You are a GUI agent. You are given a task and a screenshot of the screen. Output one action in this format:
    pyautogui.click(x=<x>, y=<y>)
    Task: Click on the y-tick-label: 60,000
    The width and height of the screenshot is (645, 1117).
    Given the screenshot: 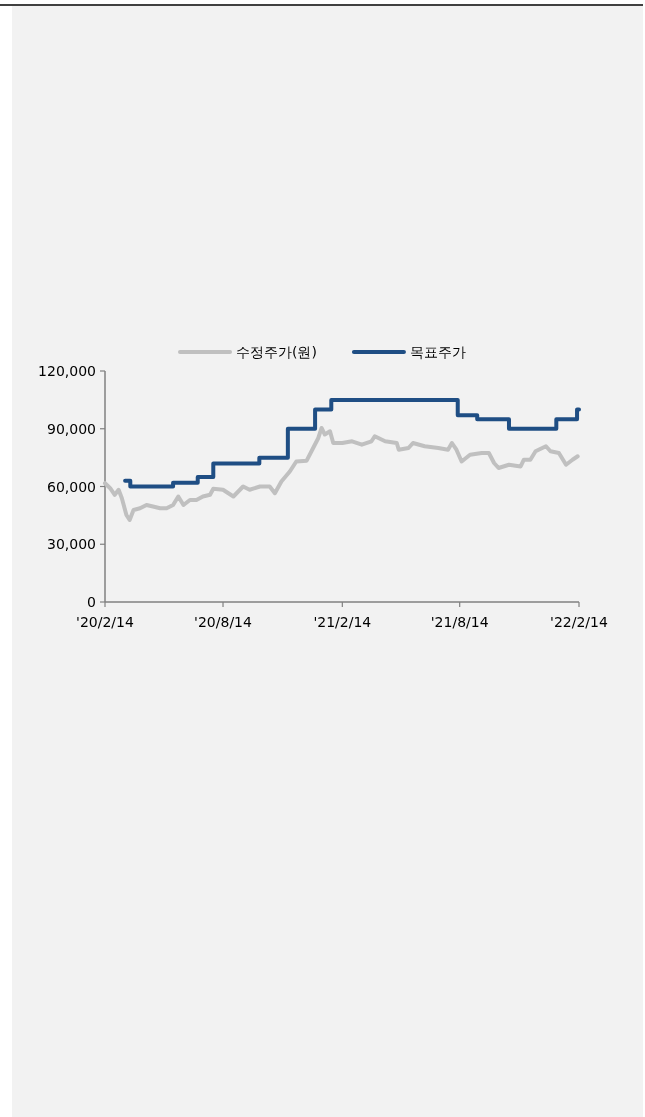 What is the action you would take?
    pyautogui.click(x=71, y=486)
    